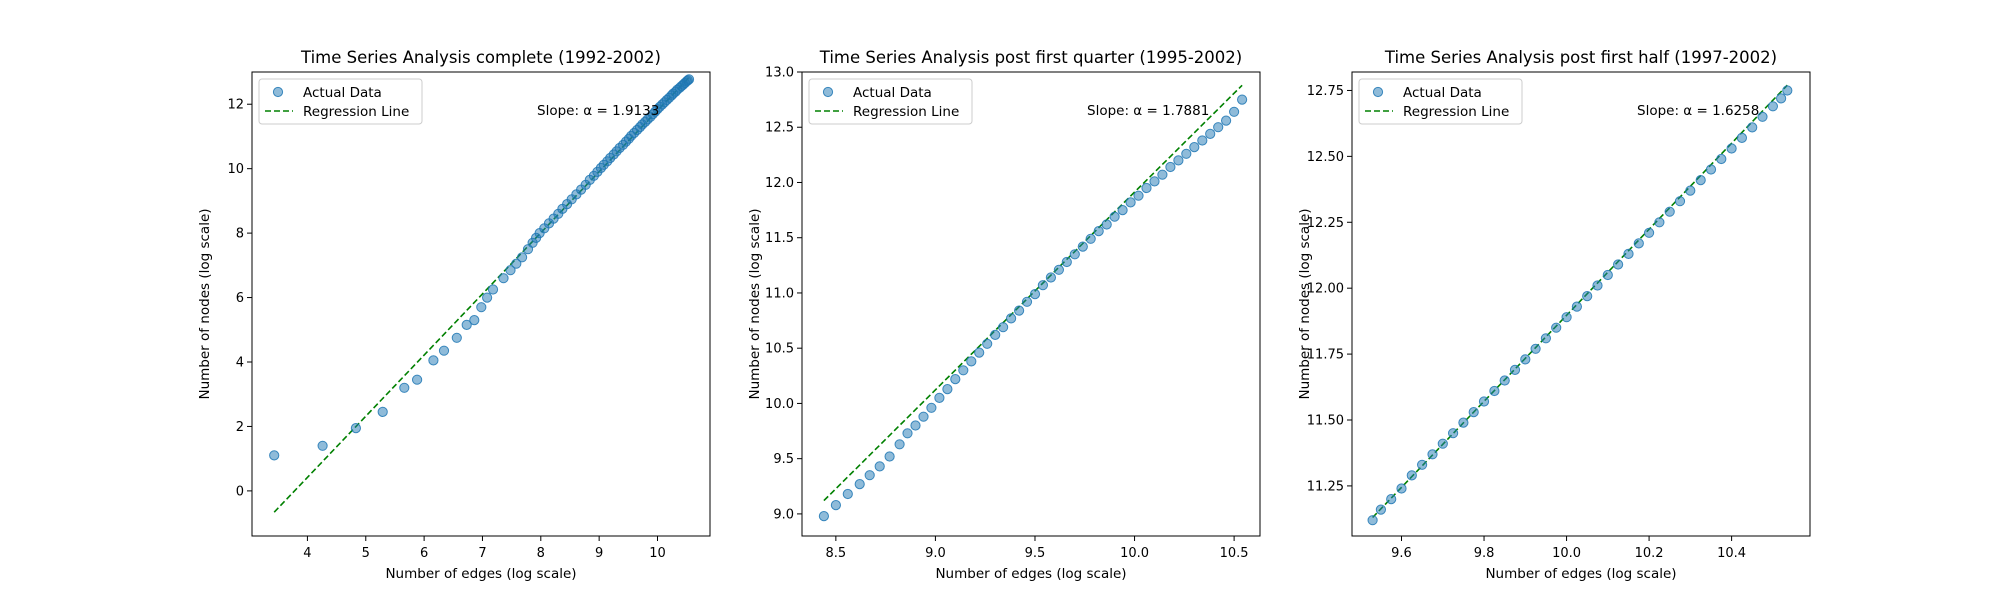 This screenshot has height=600, width=2000. I want to click on y-tick-label: 12.50, so click(1325, 157).